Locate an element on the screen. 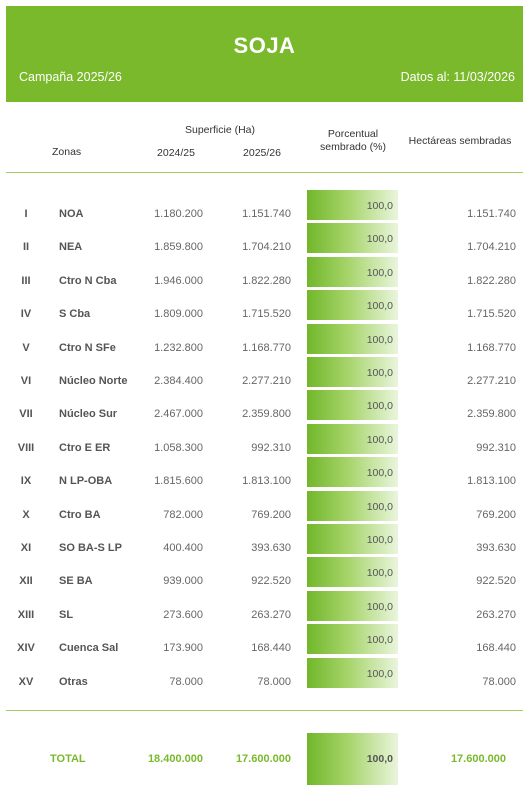  zone-name: Núcleo Norte is located at coordinates (93, 381).